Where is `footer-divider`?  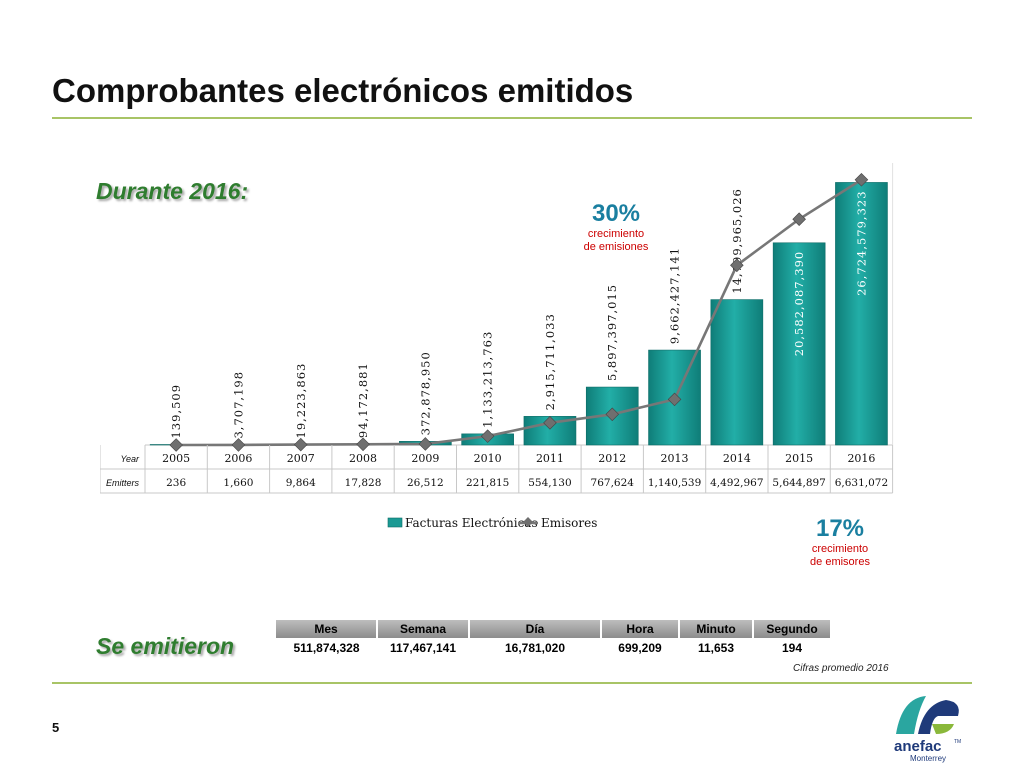 footer-divider is located at coordinates (512, 683).